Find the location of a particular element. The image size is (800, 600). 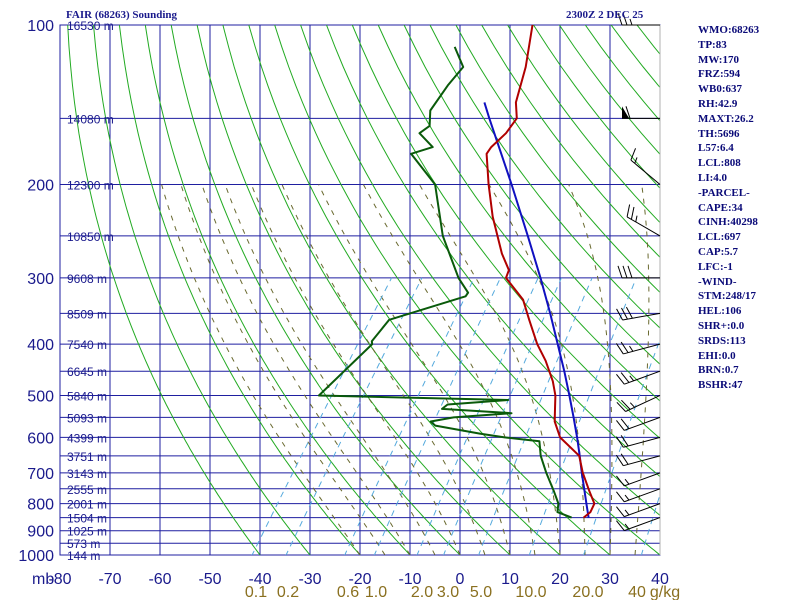

height-label: 1504 m is located at coordinates (87, 519).